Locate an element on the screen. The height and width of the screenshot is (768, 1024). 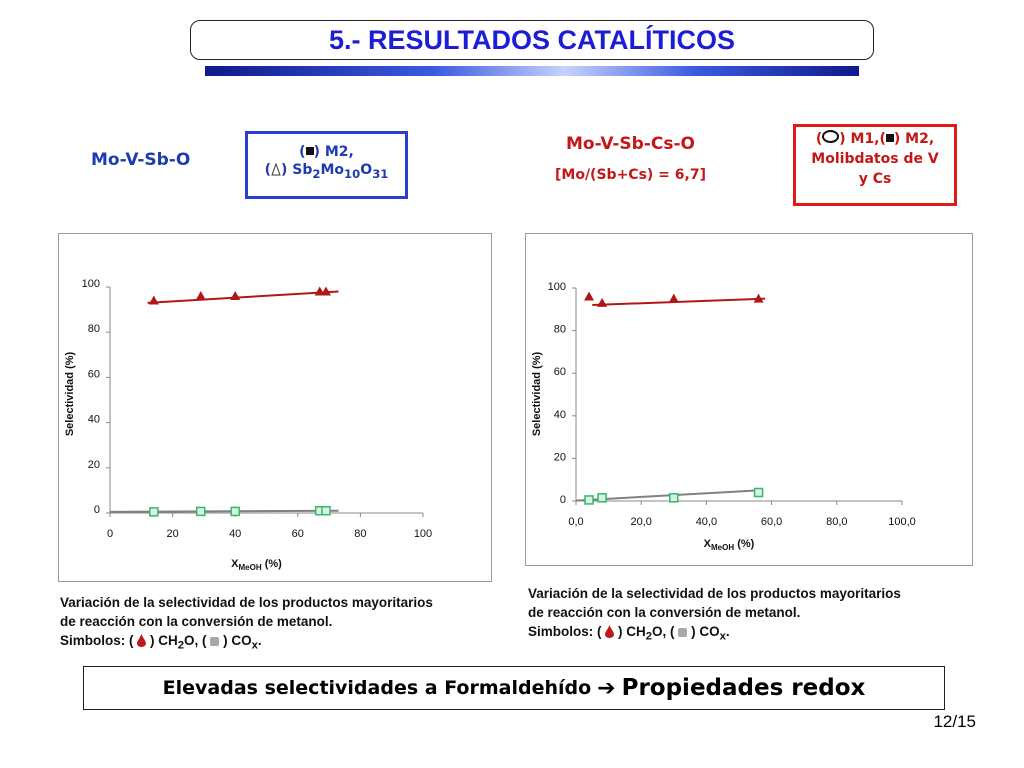
conclusion-emphasis: Propiedades redox is located at coordinates (743, 688).